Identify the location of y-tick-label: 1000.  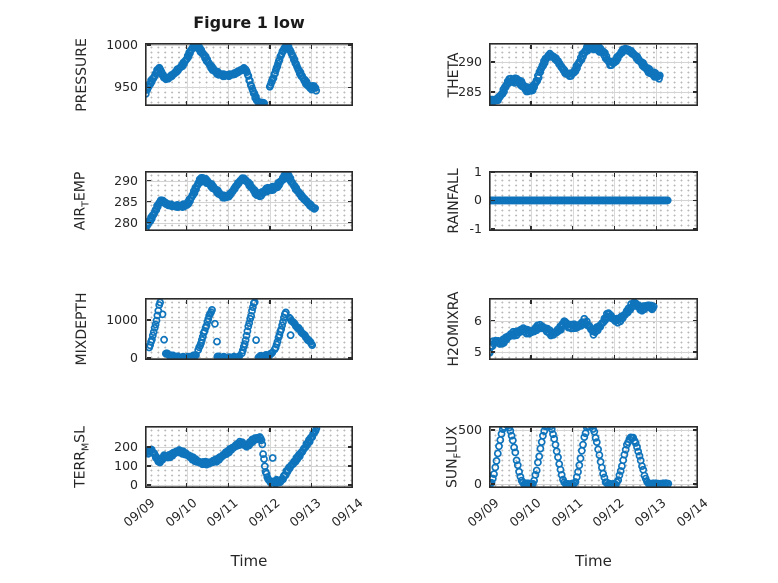
(122, 44).